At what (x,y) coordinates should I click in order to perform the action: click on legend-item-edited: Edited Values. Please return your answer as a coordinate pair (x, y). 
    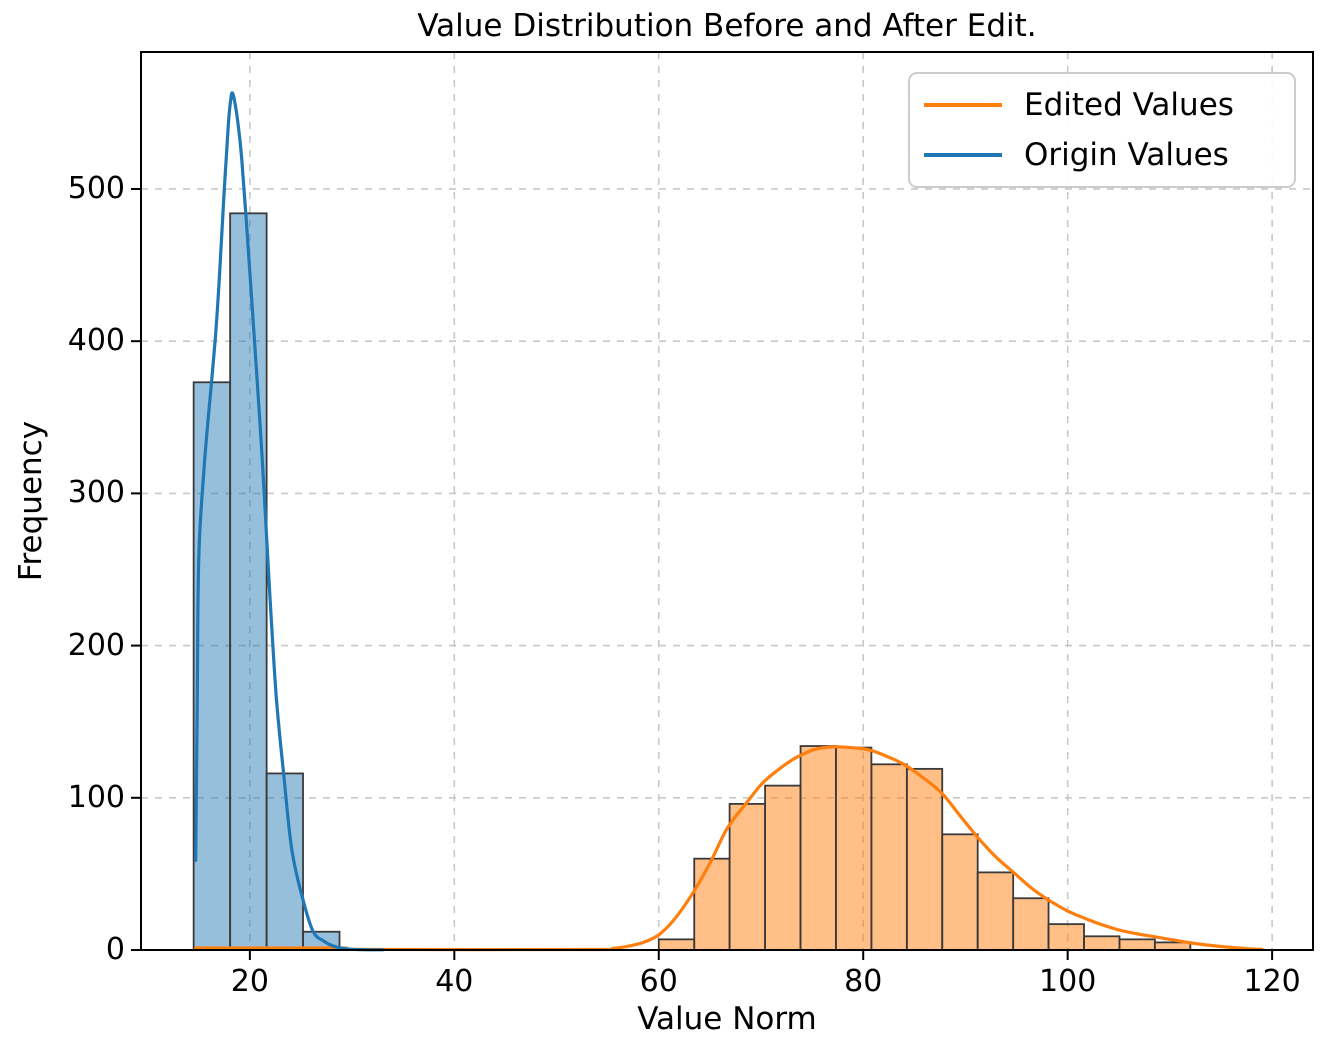
    Looking at the image, I should click on (1102, 105).